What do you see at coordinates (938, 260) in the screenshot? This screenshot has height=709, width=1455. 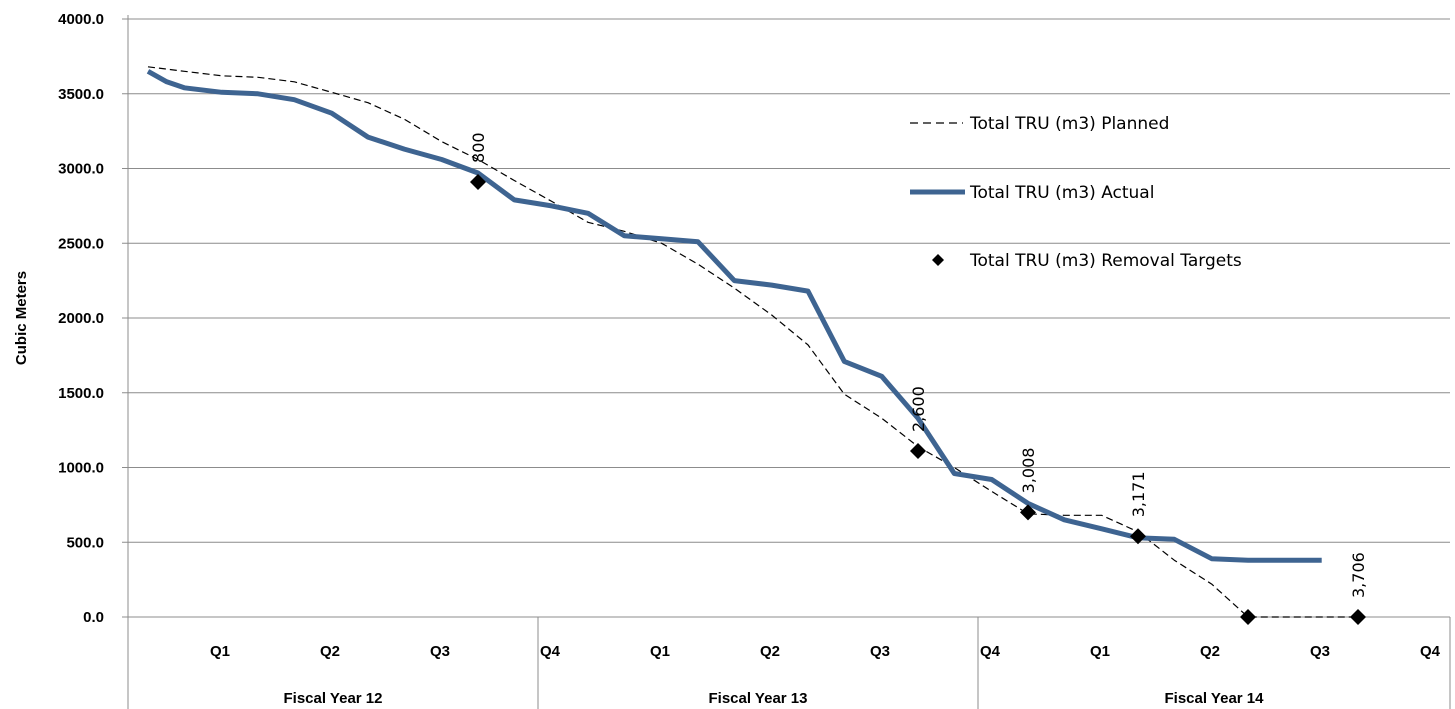 I see `legend-swatch-targets` at bounding box center [938, 260].